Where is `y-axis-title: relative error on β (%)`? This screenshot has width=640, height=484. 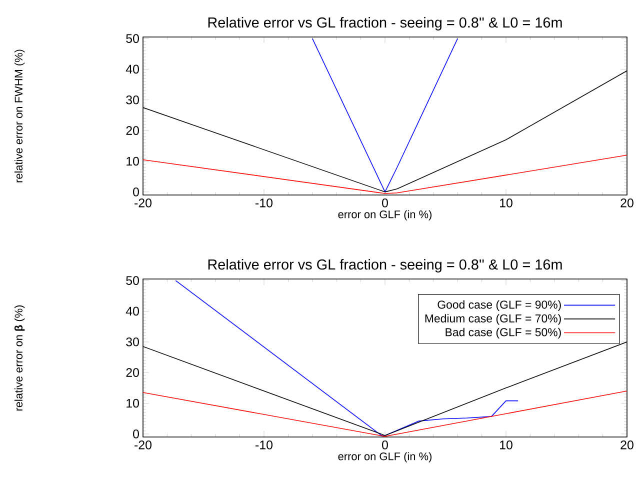
y-axis-title: relative error on β (%) is located at coordinates (19, 358).